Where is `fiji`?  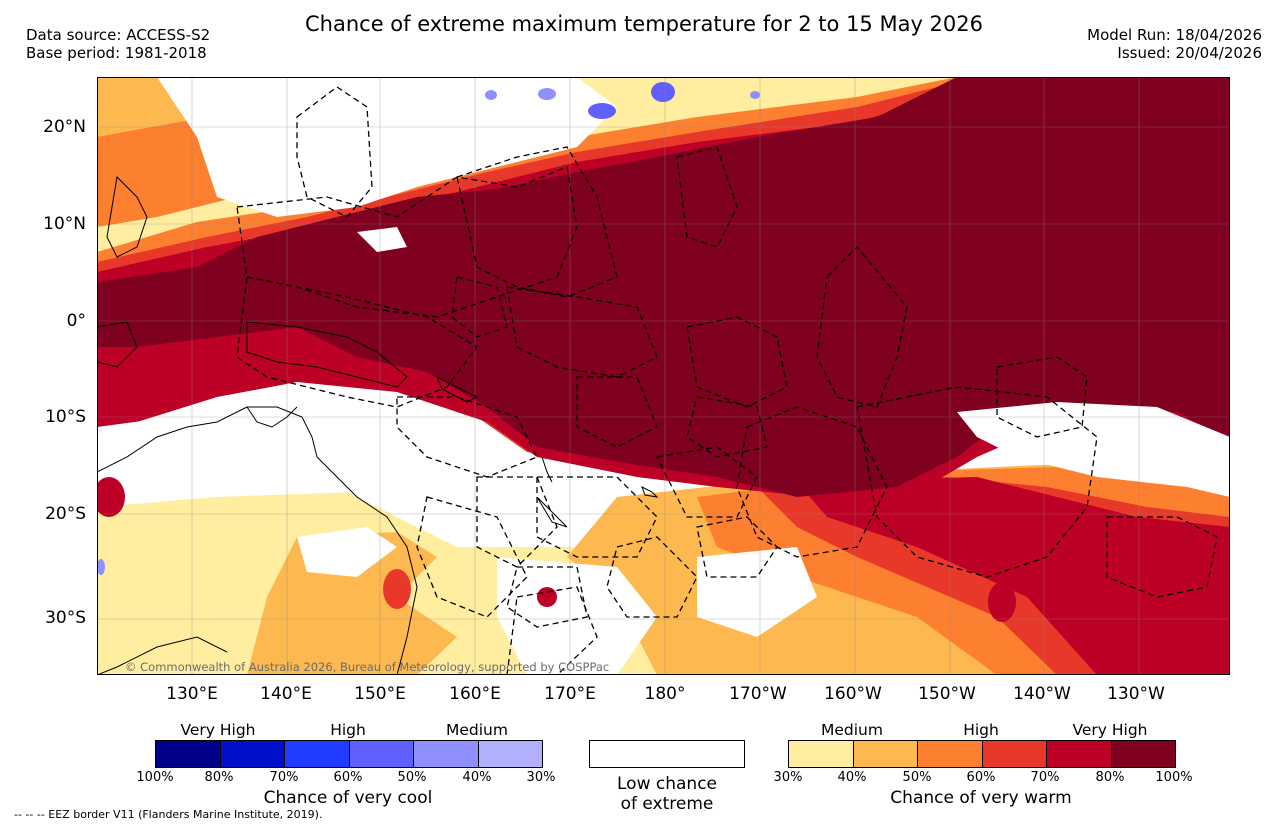
fiji is located at coordinates (650, 491).